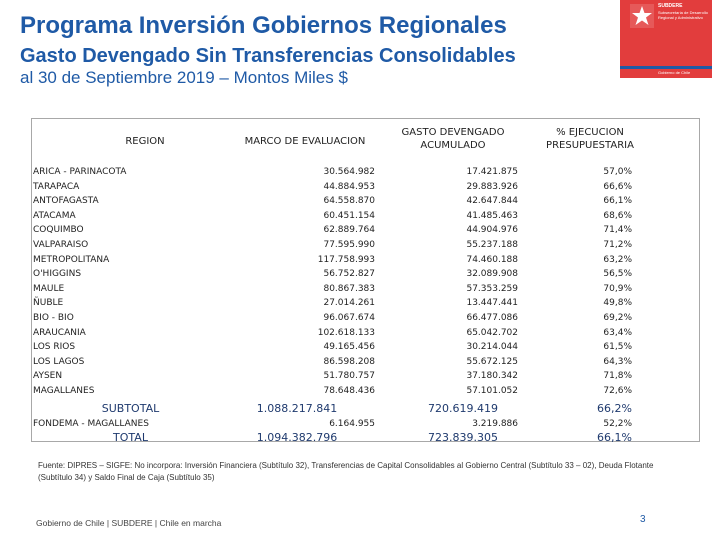 The height and width of the screenshot is (540, 720). I want to click on cell-pct: 66,6%, so click(617, 186).